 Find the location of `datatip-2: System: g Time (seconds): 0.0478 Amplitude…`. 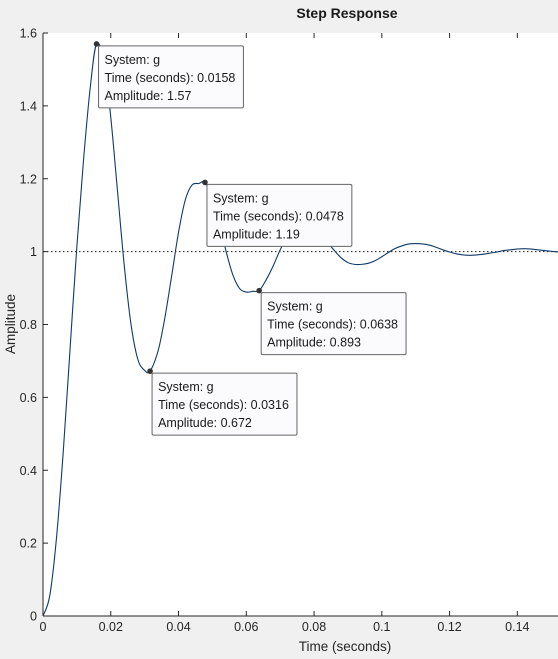

datatip-2: System: g Time (seconds): 0.0478 Amplitude… is located at coordinates (277, 213).